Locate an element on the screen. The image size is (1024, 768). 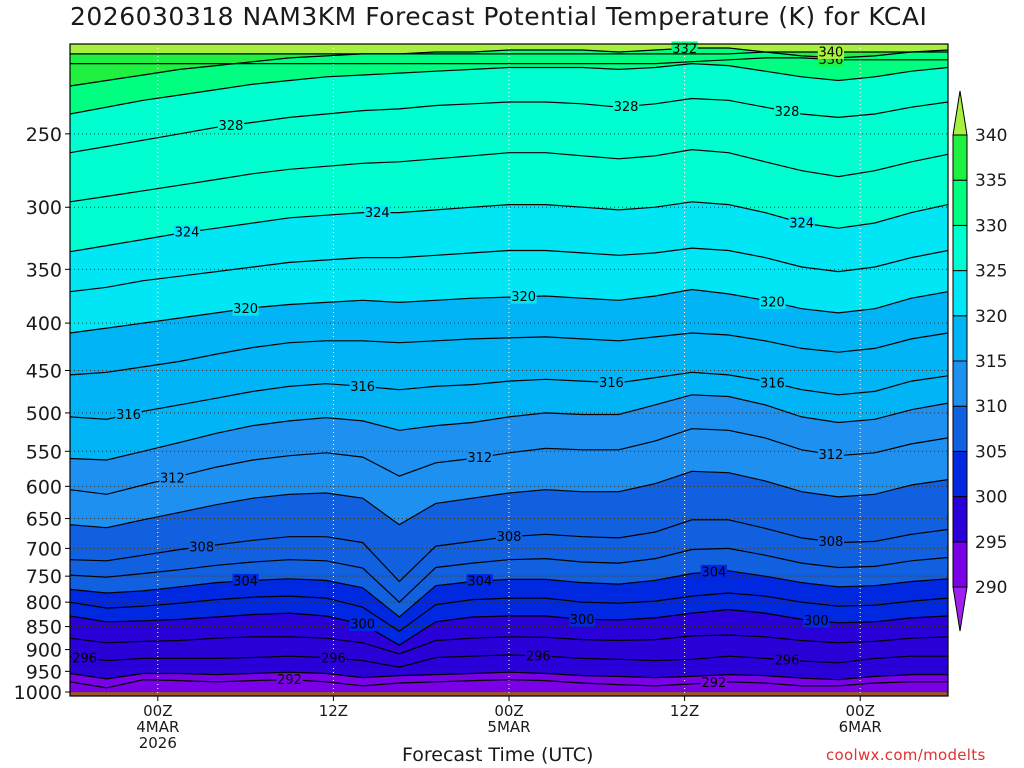
colorbar-arrow-low is located at coordinates (960, 609).